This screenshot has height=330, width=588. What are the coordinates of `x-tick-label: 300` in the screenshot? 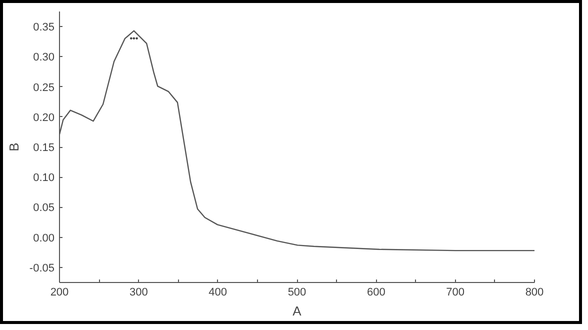 It's located at (138, 292).